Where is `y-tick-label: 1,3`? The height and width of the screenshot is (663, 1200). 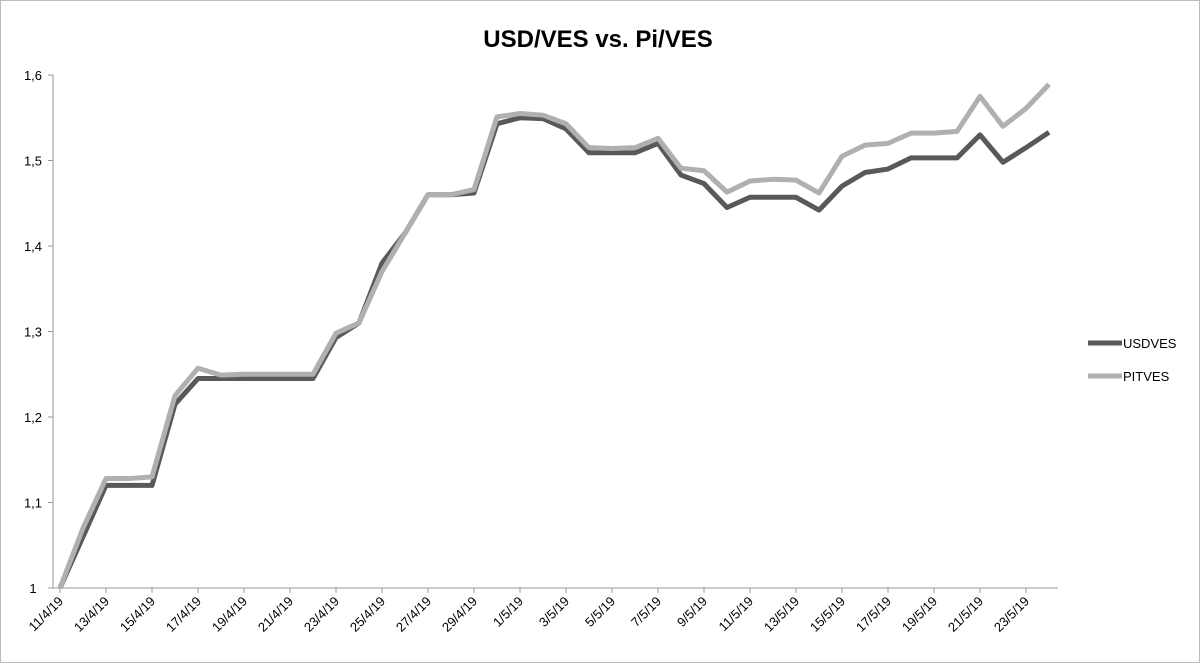 y-tick-label: 1,3 is located at coordinates (33, 332).